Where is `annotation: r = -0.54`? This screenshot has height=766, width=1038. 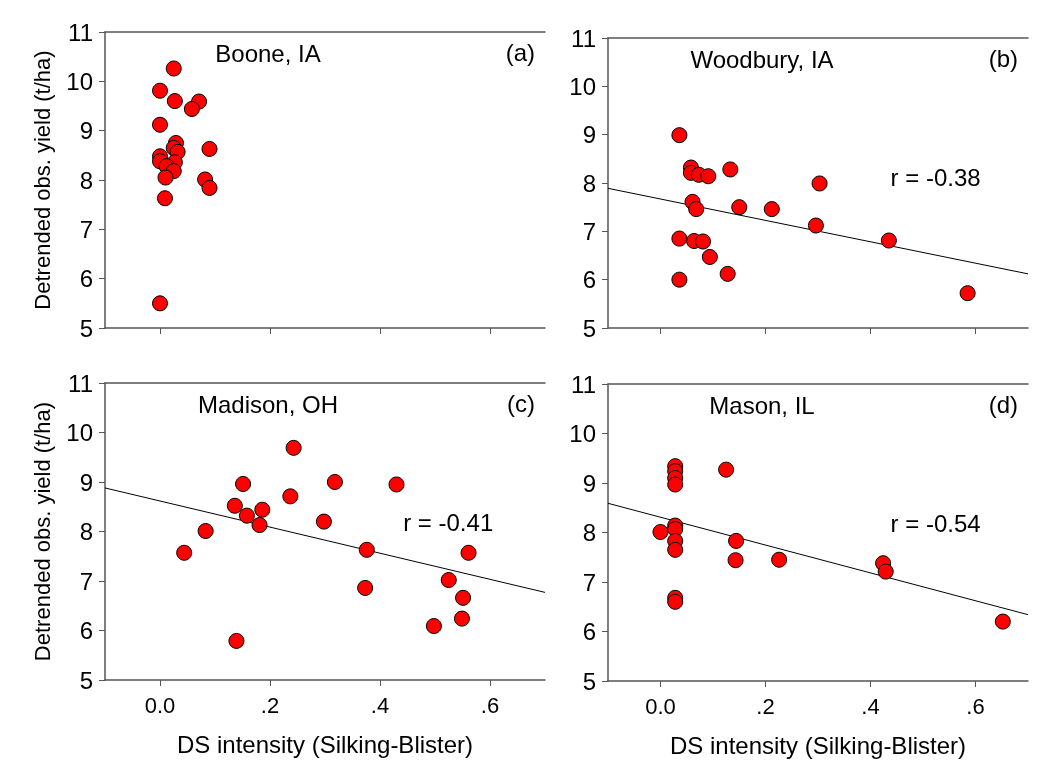 annotation: r = -0.54 is located at coordinates (935, 524).